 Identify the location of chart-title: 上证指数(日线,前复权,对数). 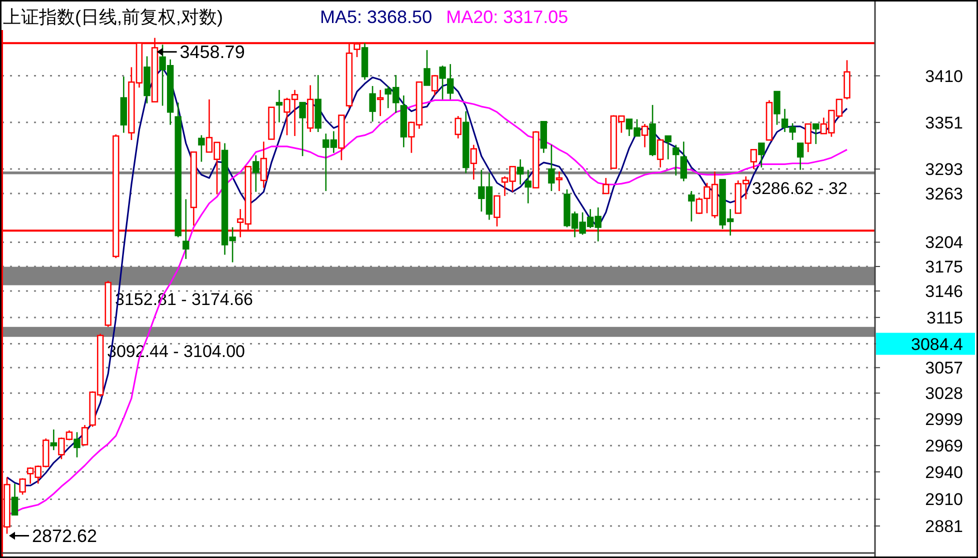
(113, 17).